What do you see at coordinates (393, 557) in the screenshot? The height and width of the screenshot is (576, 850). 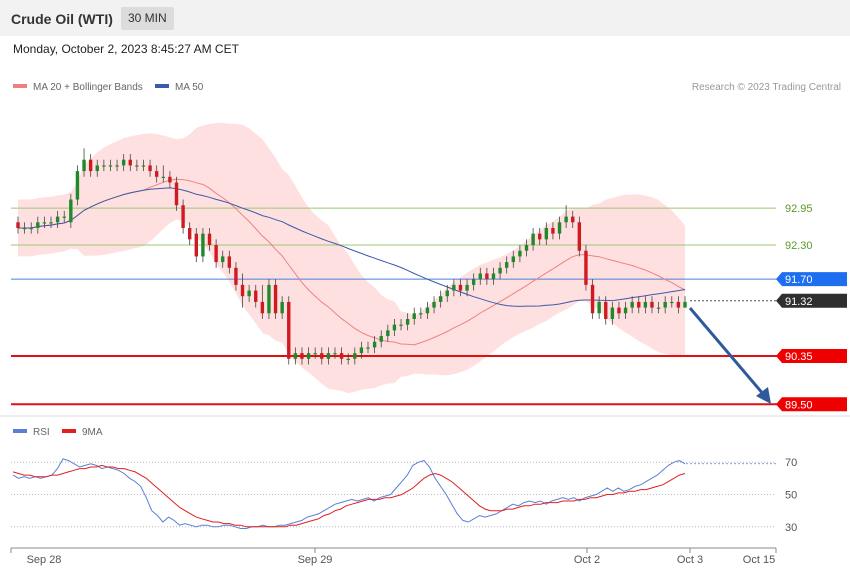 I see `x-axis: Sep 28 Sep 29 Oct 2 Oct 3 Oct 15` at bounding box center [393, 557].